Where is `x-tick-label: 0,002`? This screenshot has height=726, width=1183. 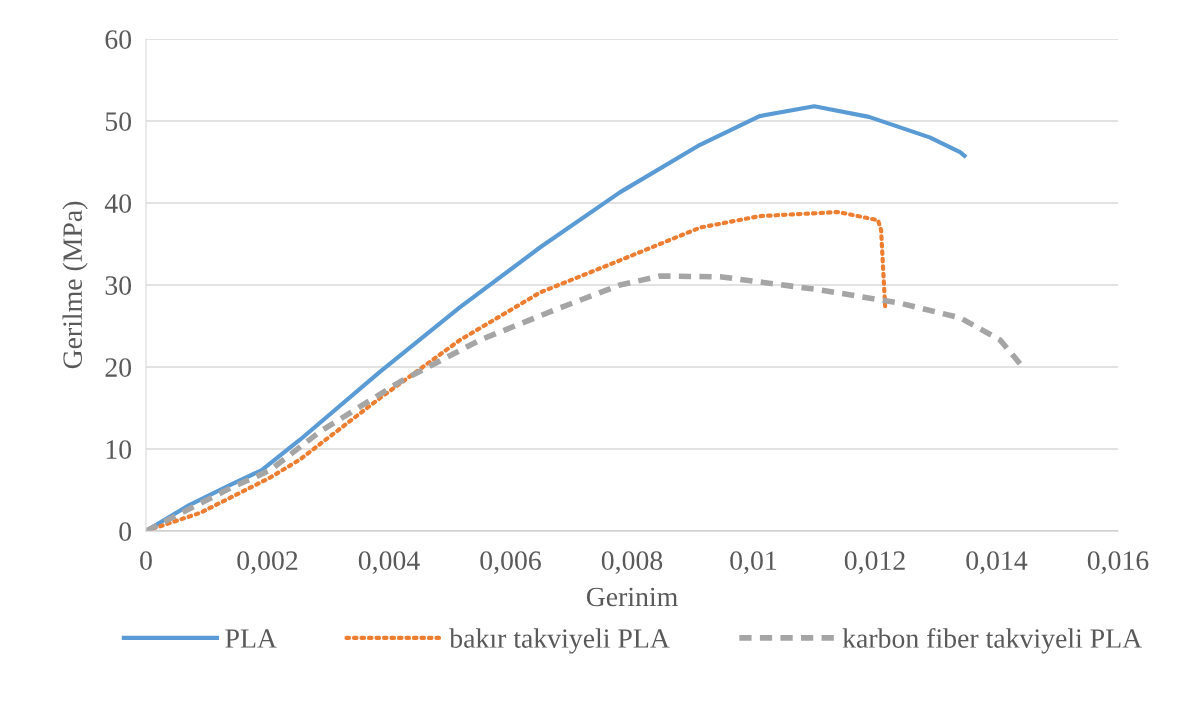
x-tick-label: 0,002 is located at coordinates (267, 562).